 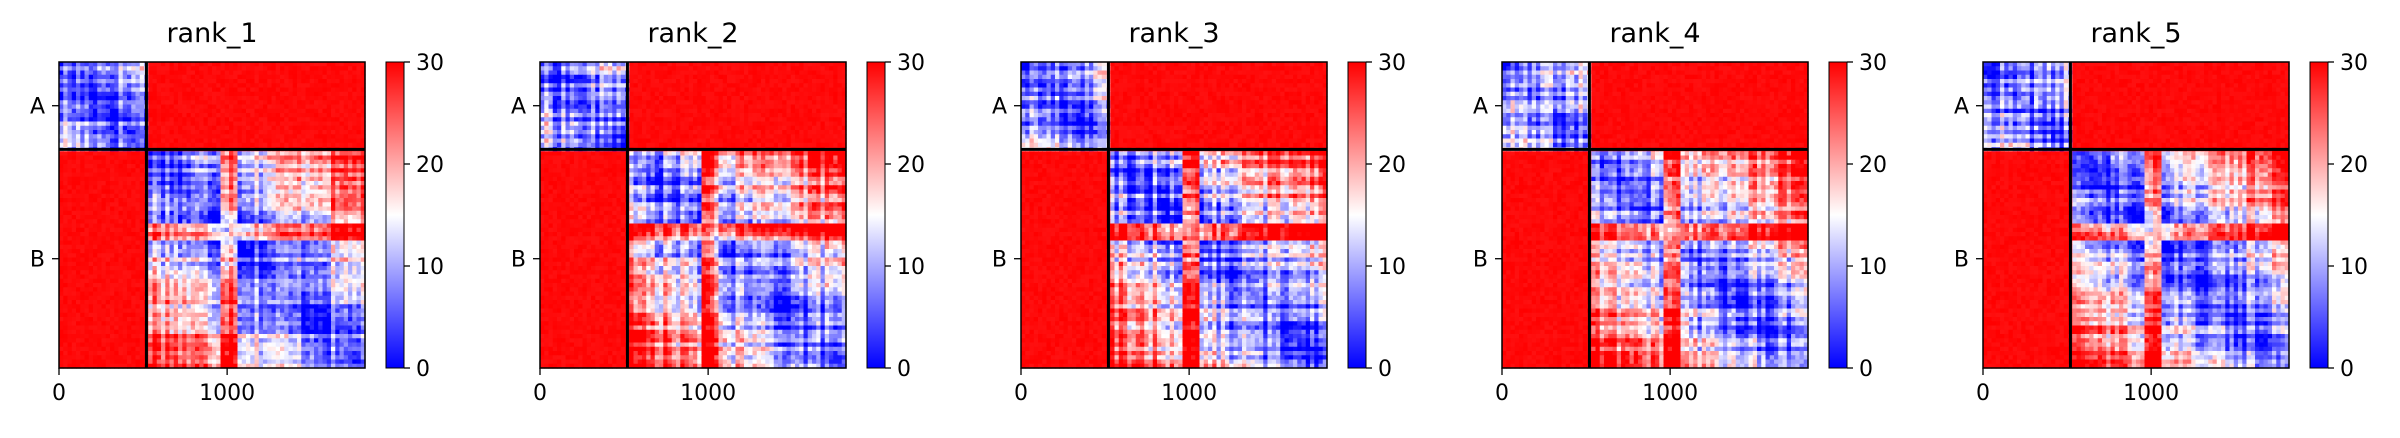 I want to click on panel-title: rank_2, so click(x=692, y=33).